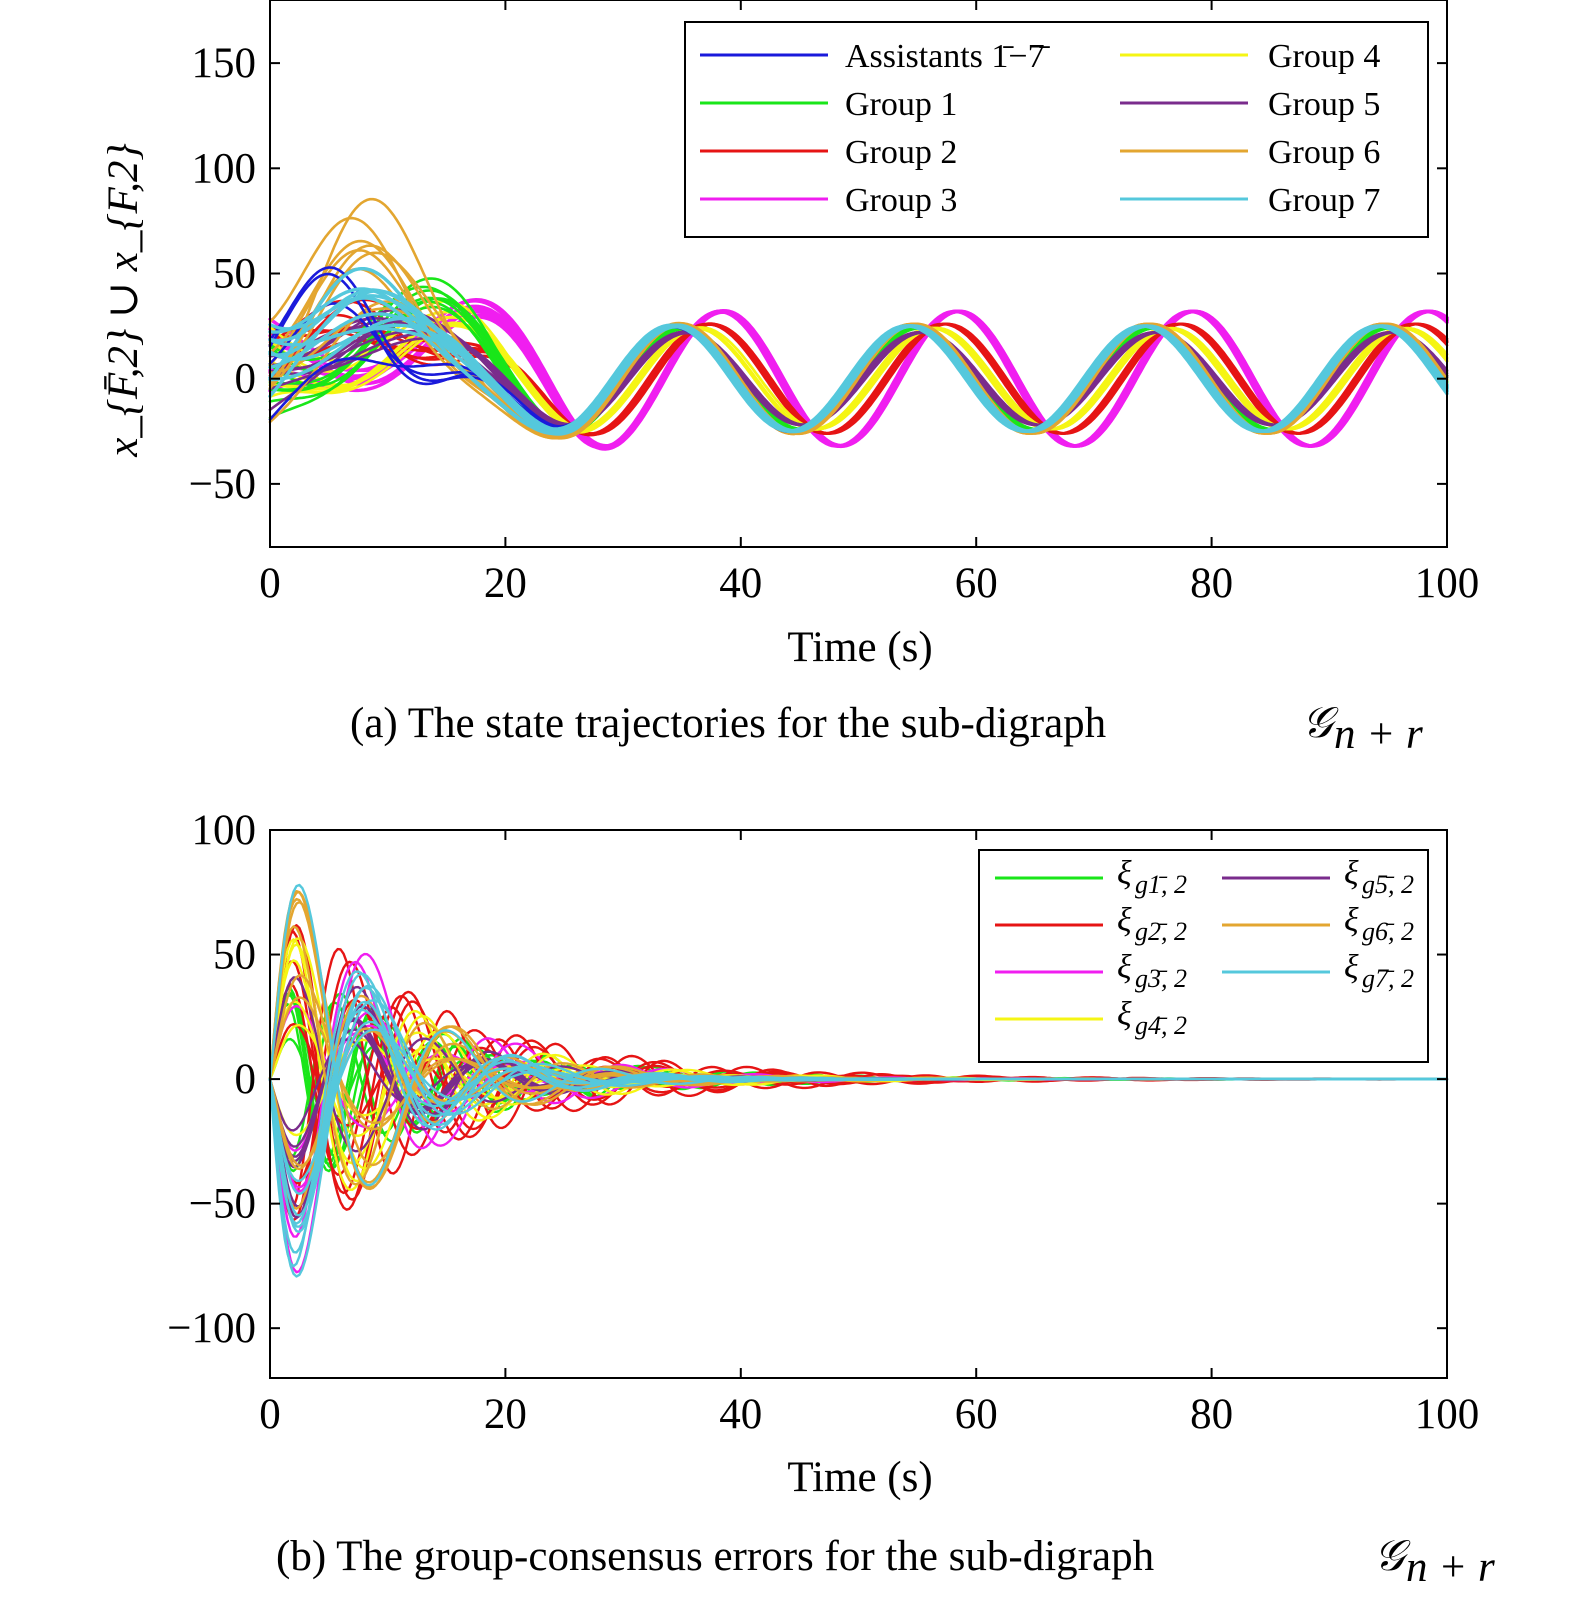 Image resolution: width=1575 pixels, height=1597 pixels. What do you see at coordinates (859, 1477) in the screenshot?
I see `panel-b-xlabel: Time (s)` at bounding box center [859, 1477].